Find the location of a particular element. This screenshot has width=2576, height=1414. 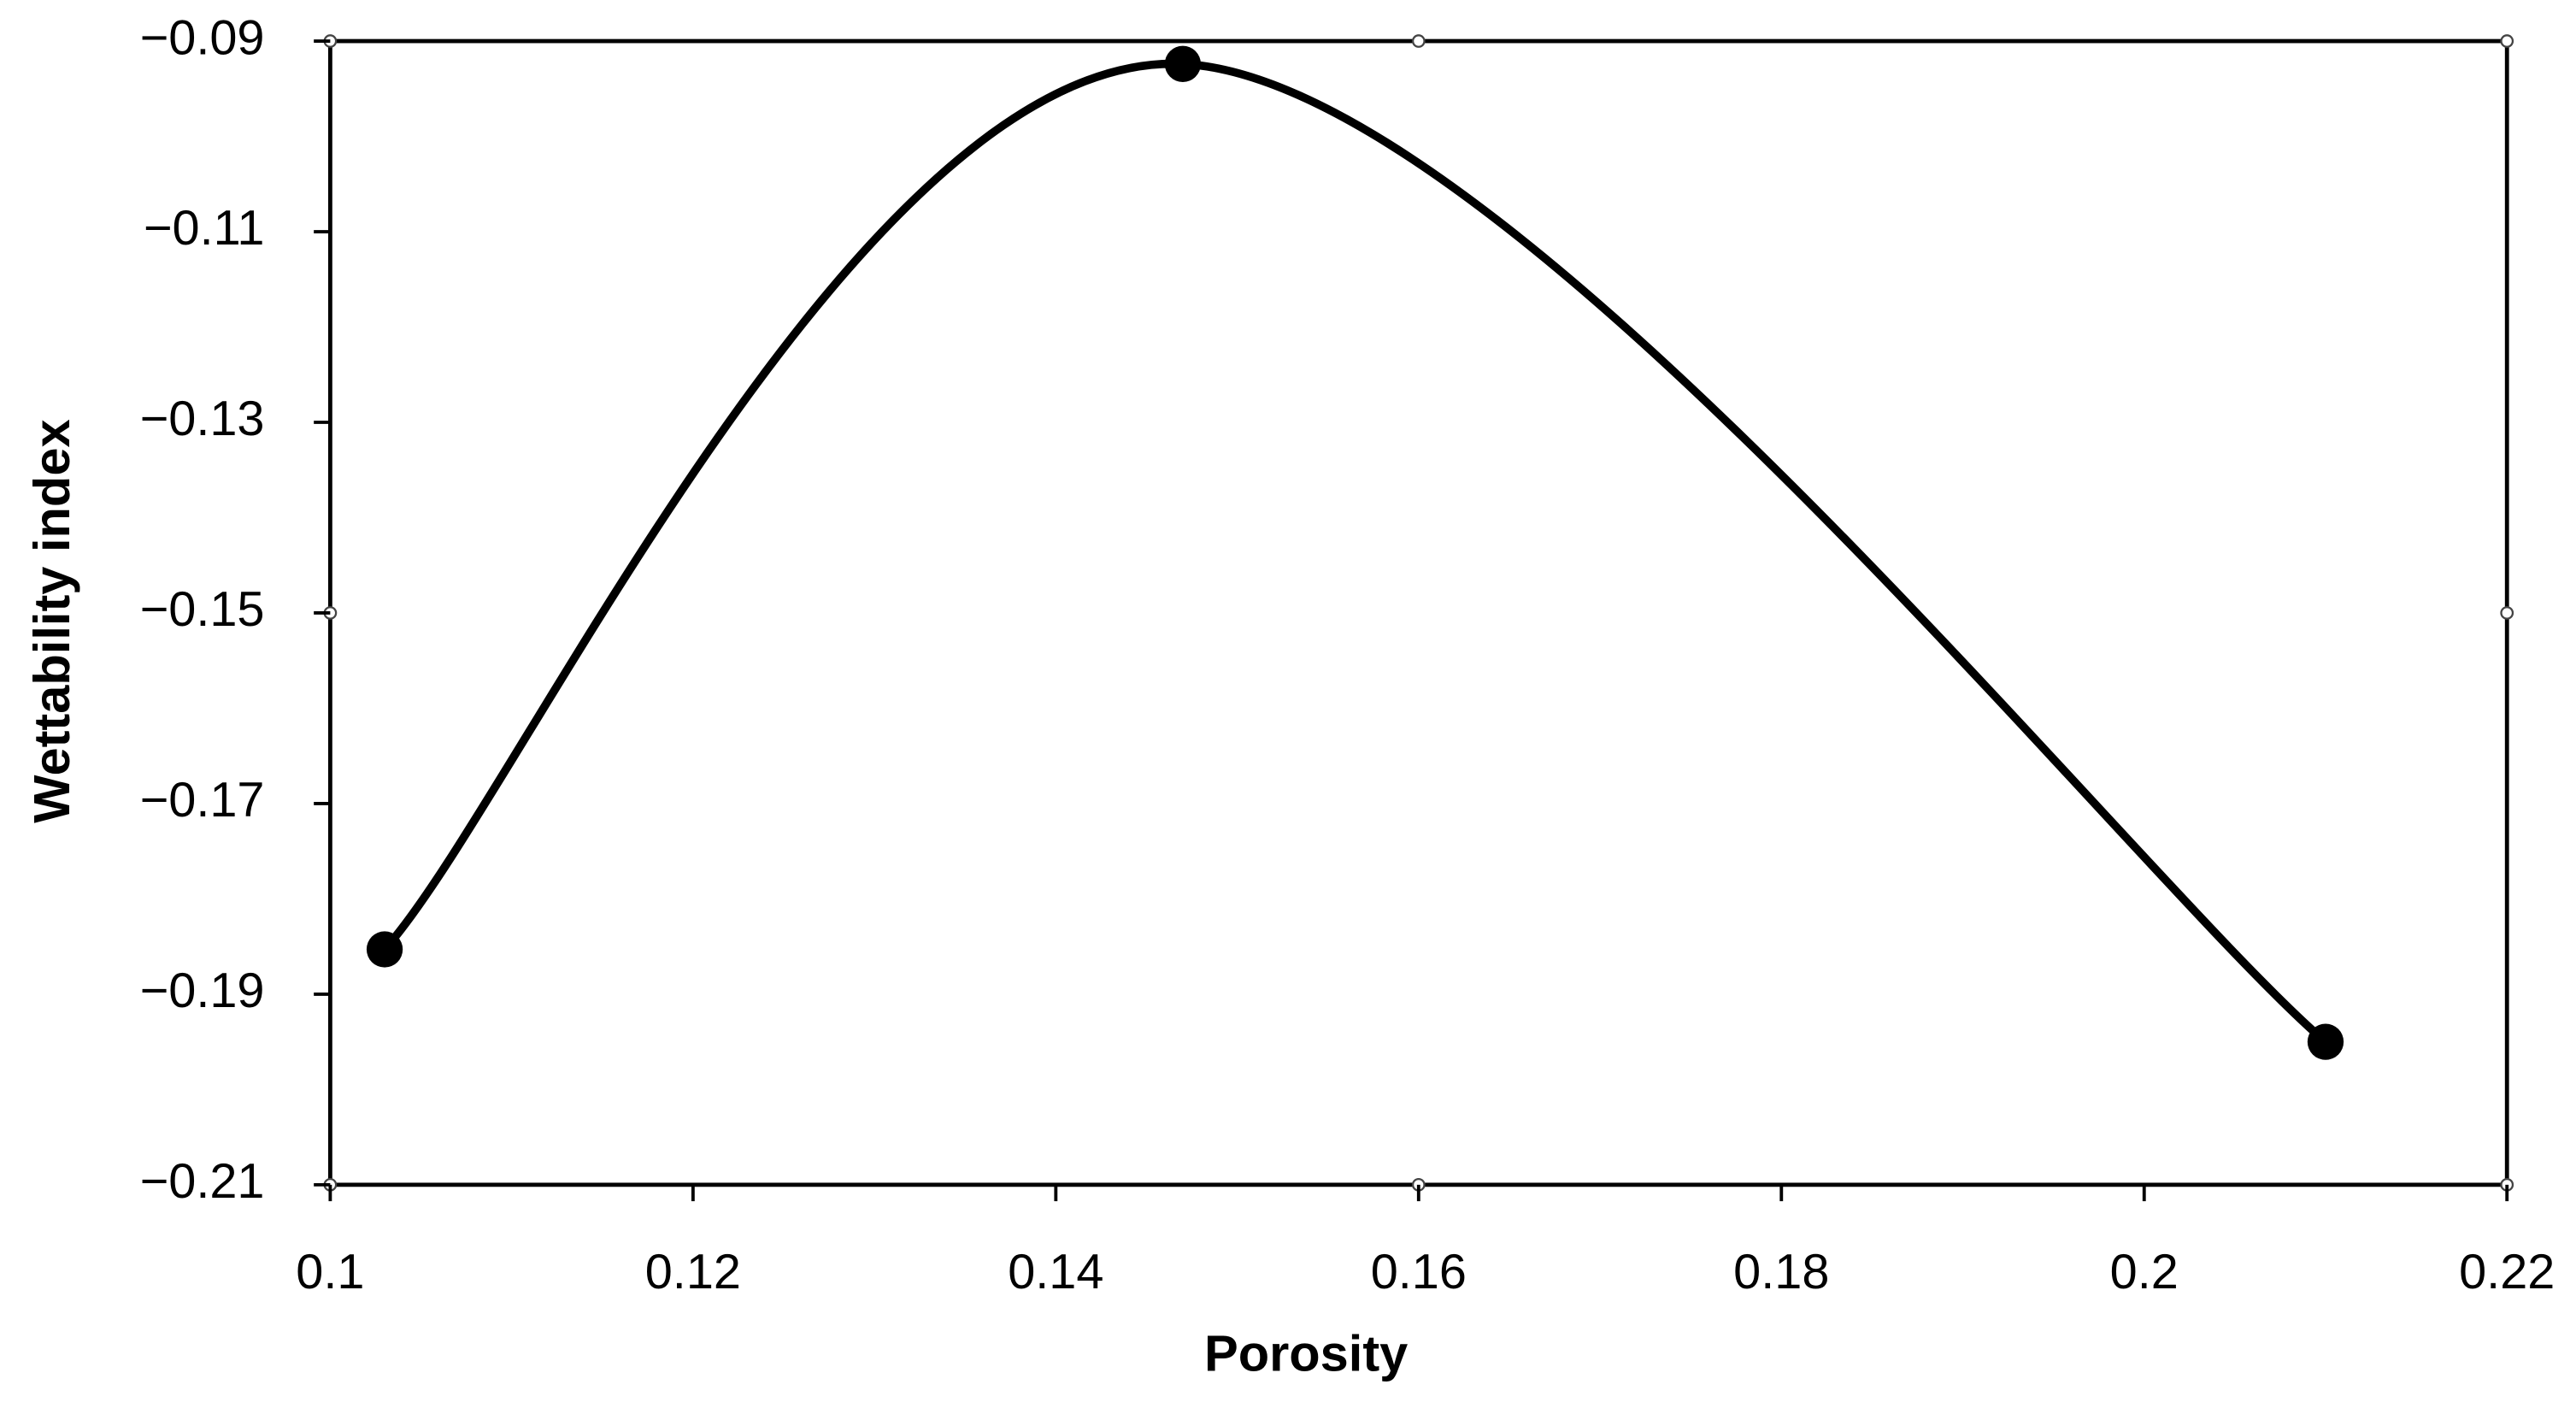

y-tick-label: −0.15 is located at coordinates (202, 609).